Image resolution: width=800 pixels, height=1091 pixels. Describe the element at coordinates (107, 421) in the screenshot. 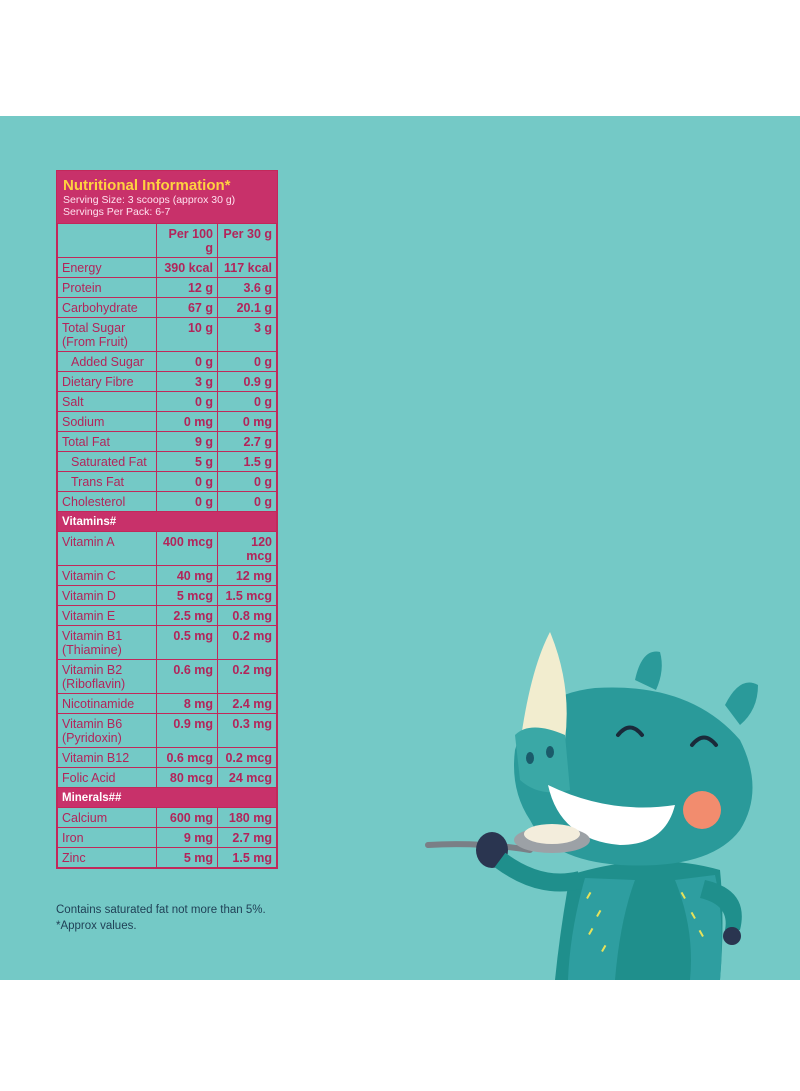

I see `nutrient-label: Sodium` at that location.